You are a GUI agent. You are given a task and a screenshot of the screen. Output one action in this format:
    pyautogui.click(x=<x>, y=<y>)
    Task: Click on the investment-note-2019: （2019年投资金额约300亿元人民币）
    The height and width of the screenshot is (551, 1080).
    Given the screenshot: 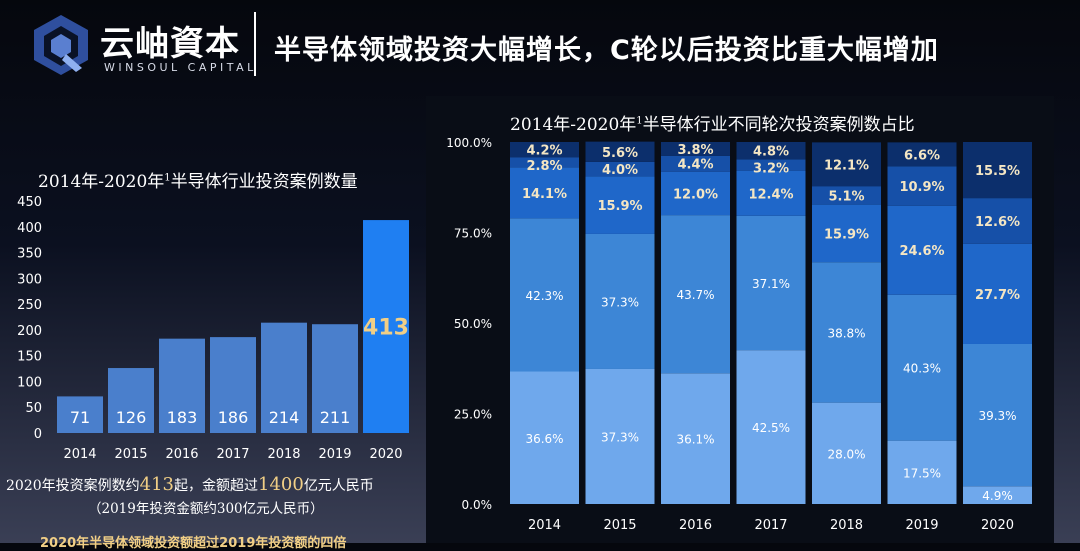 What is the action you would take?
    pyautogui.click(x=206, y=509)
    